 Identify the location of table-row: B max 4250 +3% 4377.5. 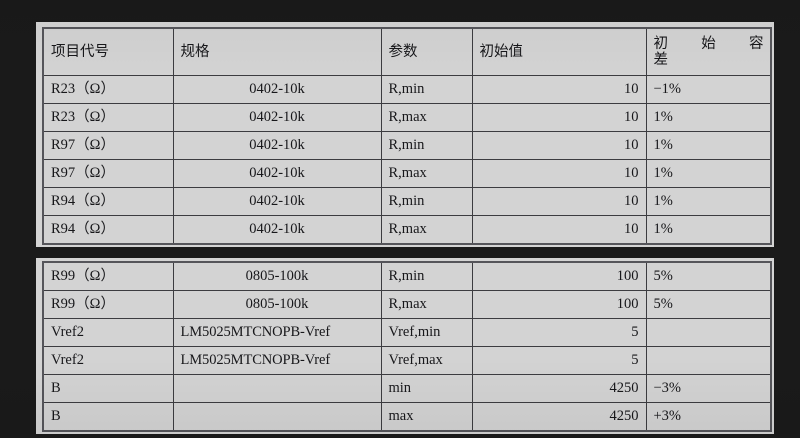
(407, 417).